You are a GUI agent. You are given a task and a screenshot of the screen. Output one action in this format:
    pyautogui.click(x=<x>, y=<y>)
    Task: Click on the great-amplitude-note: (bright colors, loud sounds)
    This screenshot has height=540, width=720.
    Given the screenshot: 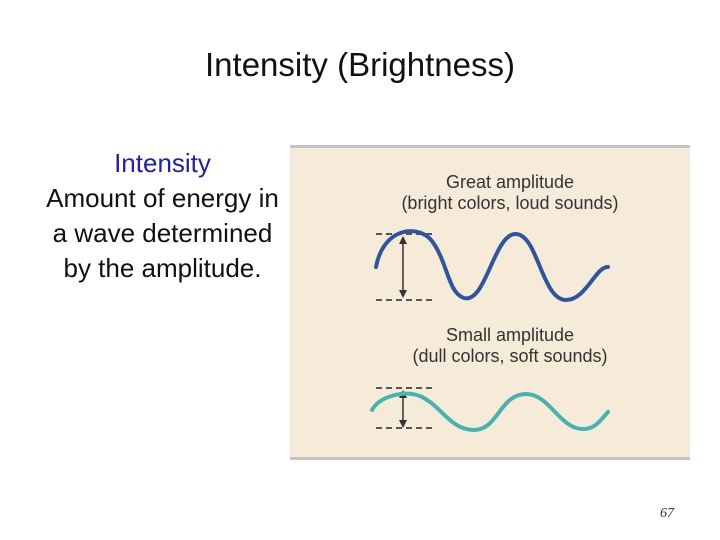 What is the action you would take?
    pyautogui.click(x=510, y=203)
    